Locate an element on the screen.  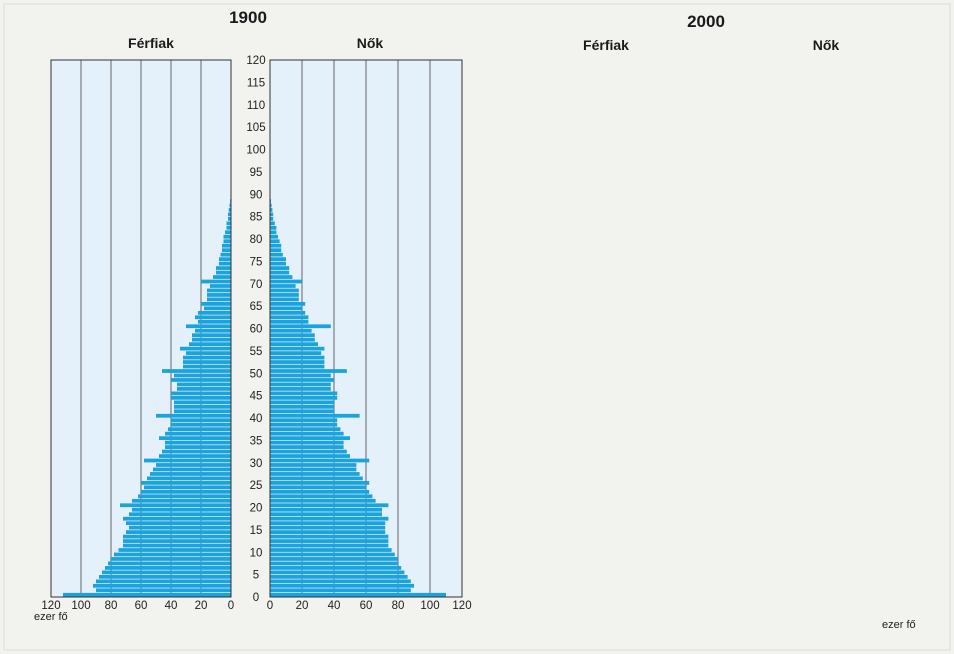
age-tick-label: 5 is located at coordinates (256, 576).